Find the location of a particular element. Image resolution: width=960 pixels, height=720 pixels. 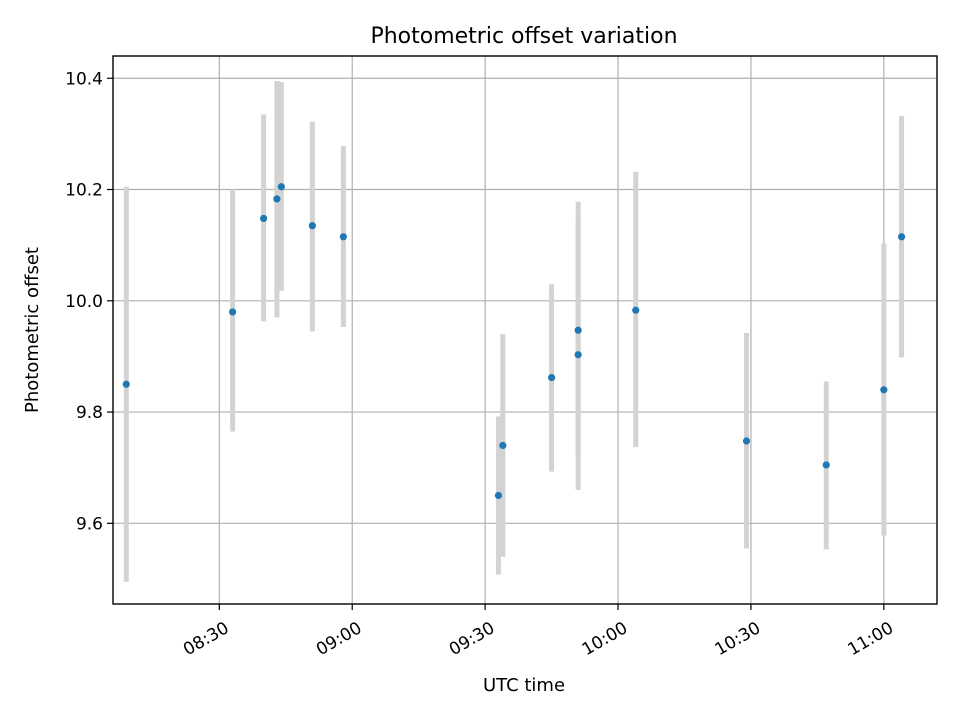

x-tick-label: 11:00 is located at coordinates (871, 639).